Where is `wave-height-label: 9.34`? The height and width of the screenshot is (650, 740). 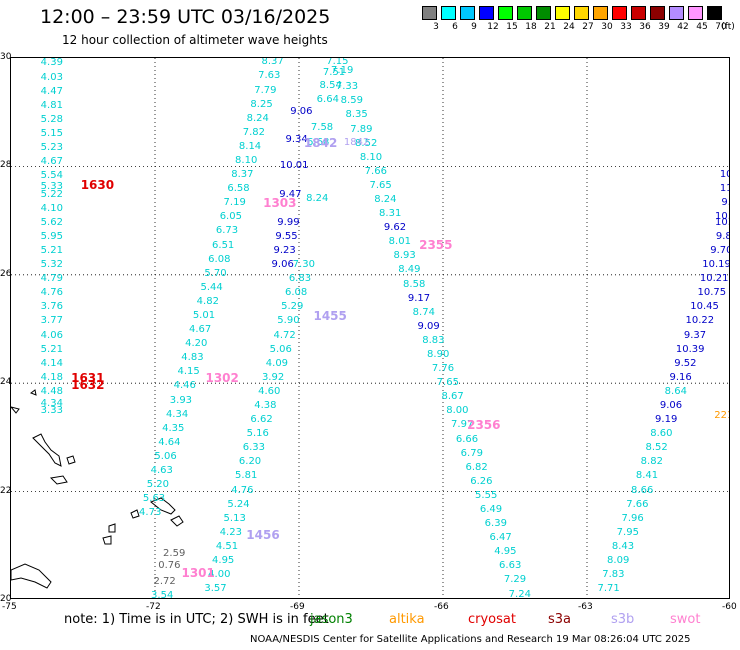 wave-height-label: 9.34 is located at coordinates (296, 140).